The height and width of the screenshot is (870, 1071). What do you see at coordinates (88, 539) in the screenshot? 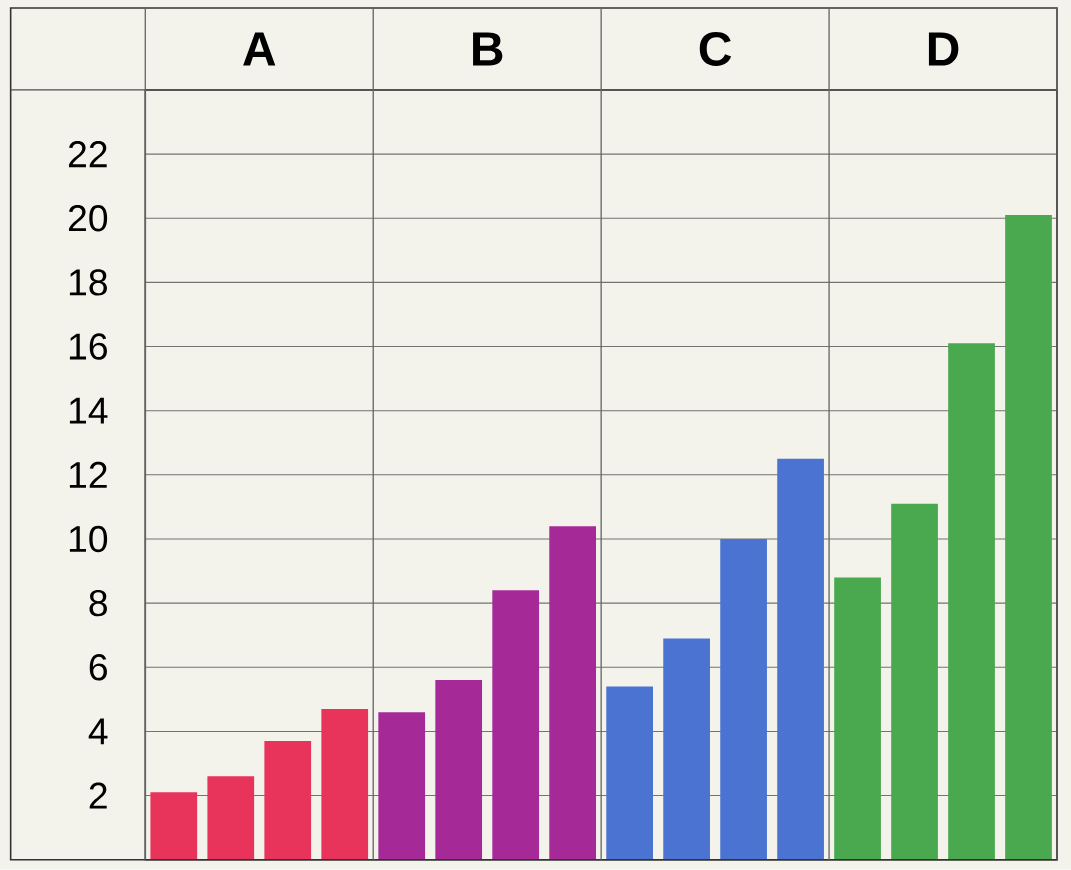
I see `y-tick-label: 10` at bounding box center [88, 539].